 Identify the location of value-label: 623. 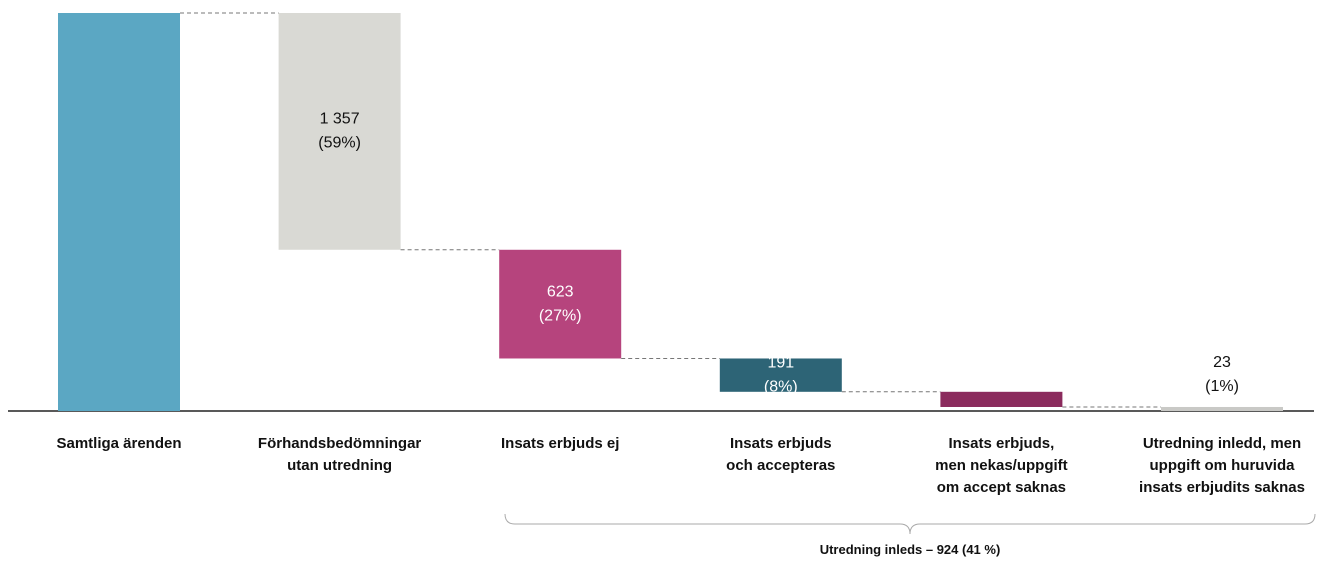
(560, 291).